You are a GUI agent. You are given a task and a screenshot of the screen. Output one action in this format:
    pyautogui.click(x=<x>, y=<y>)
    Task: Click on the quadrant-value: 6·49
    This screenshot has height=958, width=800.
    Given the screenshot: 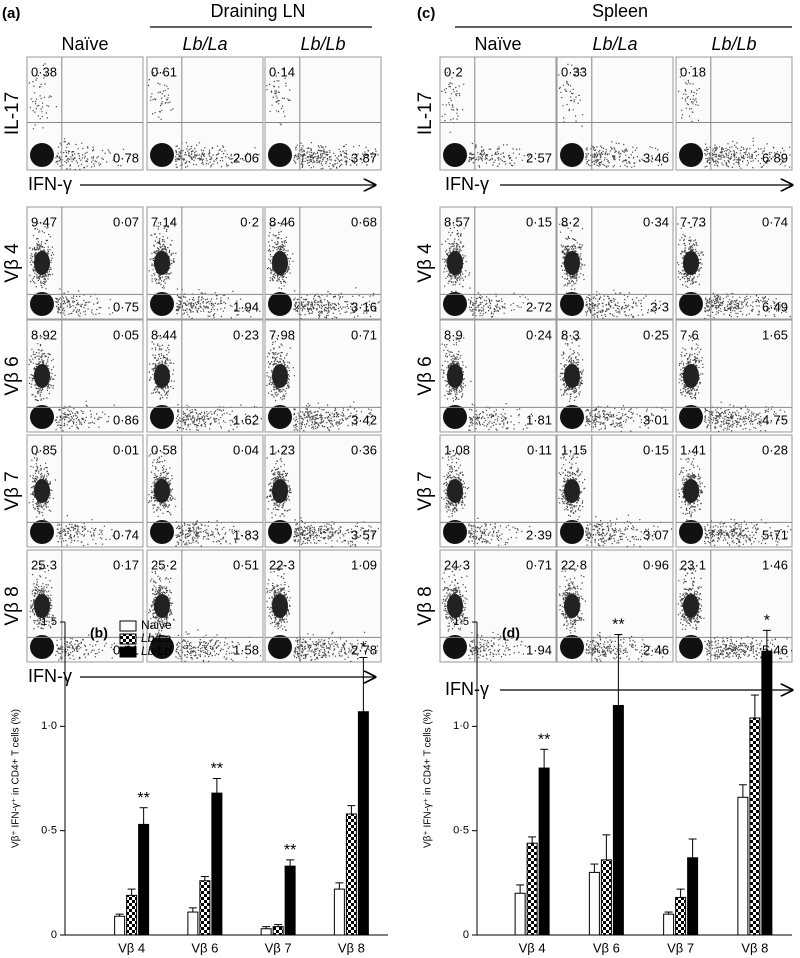 What is the action you would take?
    pyautogui.click(x=775, y=306)
    